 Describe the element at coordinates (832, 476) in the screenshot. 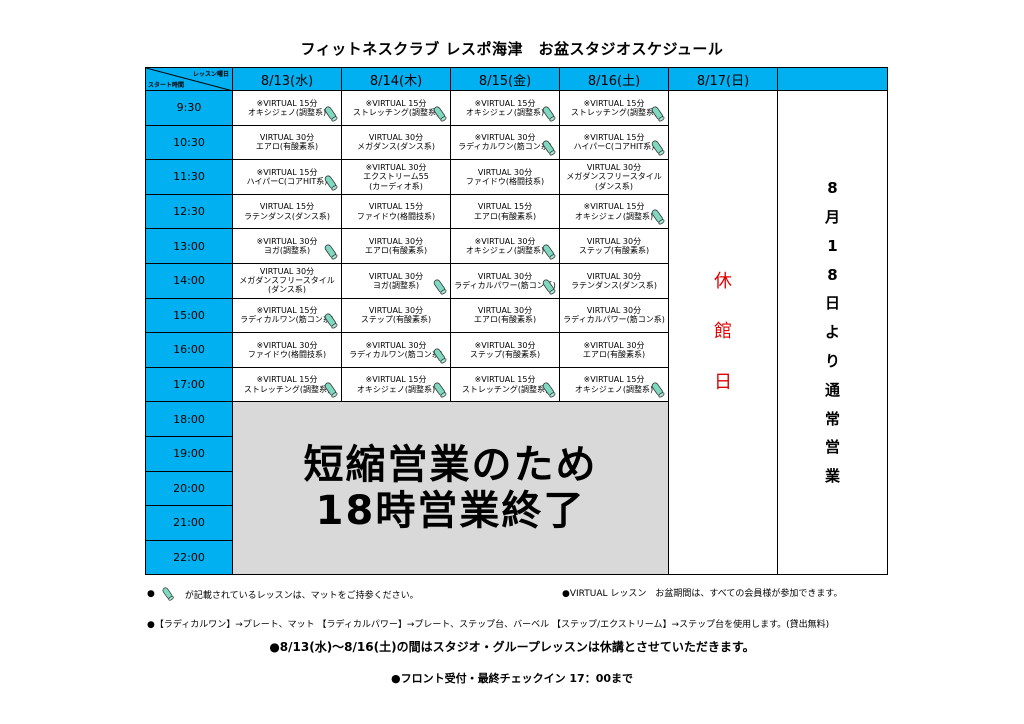

I see `note-char: 業` at that location.